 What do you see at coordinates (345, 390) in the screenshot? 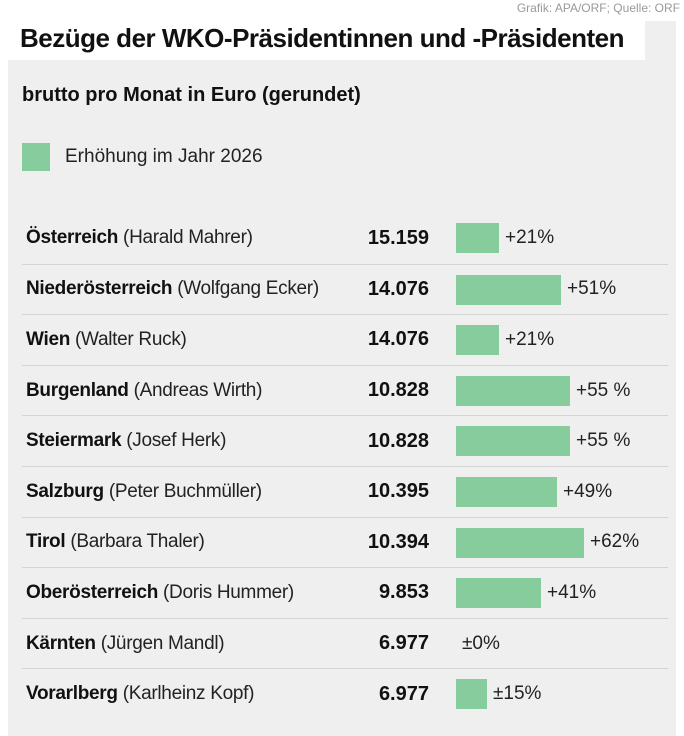
I see `chart-row: Burgenland (Andreas Wirth) 10.828 +55 %` at bounding box center [345, 390].